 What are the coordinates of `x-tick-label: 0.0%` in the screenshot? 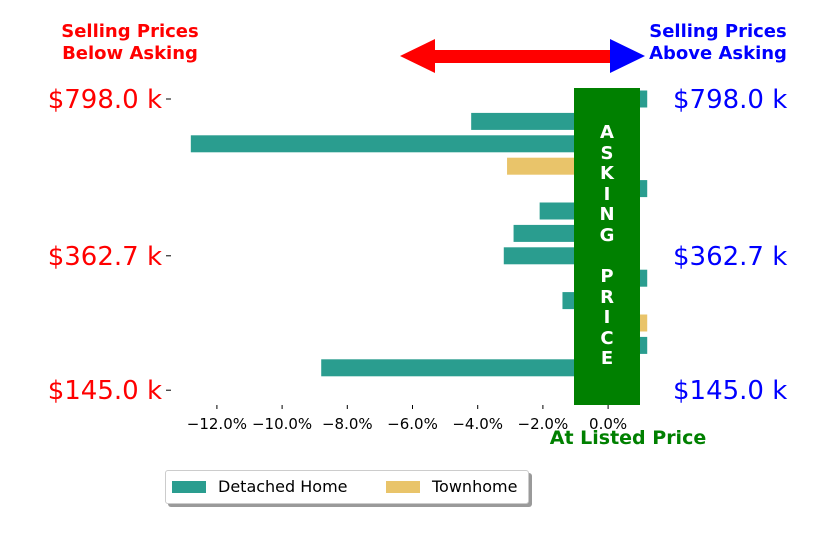 It's located at (608, 424).